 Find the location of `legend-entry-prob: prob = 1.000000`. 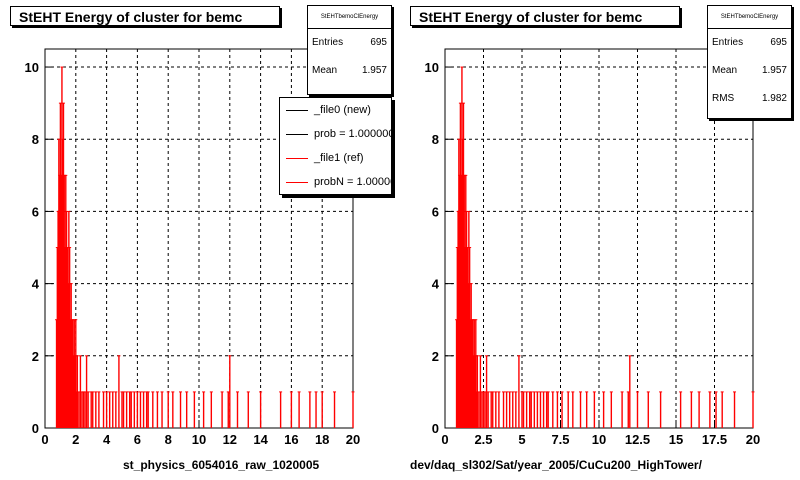

legend-entry-prob: prob = 1.000000 is located at coordinates (335, 134).